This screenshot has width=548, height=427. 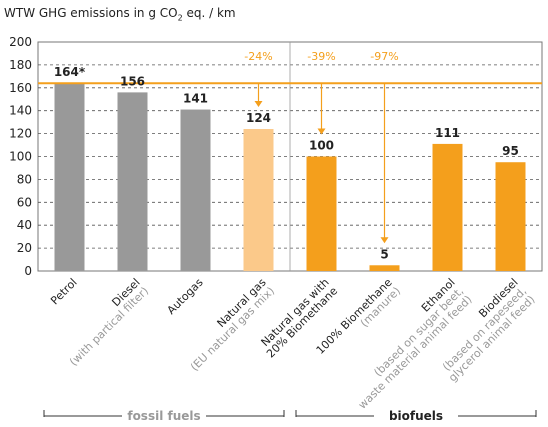 I want to click on y-tick-label: 140, so click(x=20, y=111).